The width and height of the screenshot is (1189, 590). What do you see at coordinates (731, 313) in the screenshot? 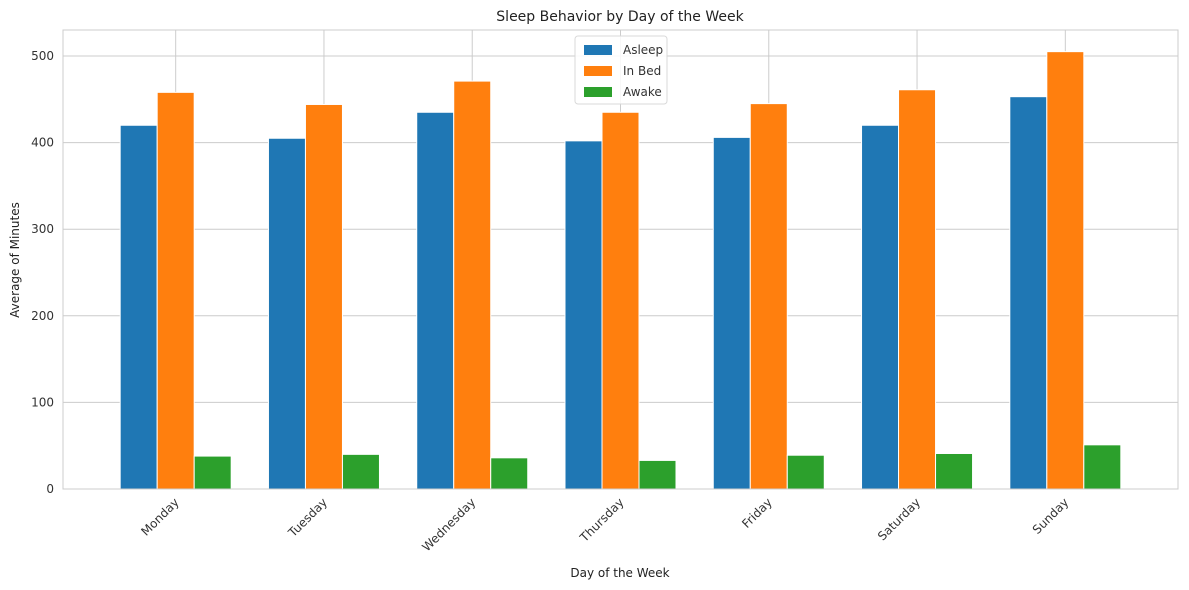
I see `bar-asleep-friday` at bounding box center [731, 313].